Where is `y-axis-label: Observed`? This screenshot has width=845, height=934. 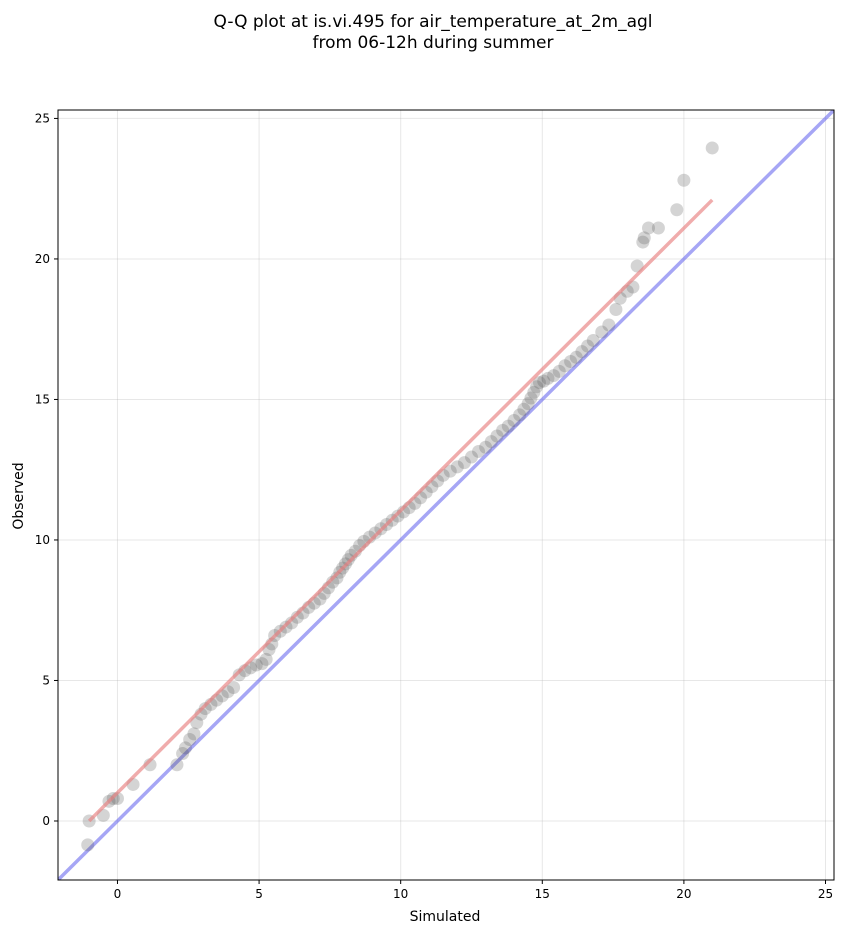 y-axis-label: Observed is located at coordinates (19, 495).